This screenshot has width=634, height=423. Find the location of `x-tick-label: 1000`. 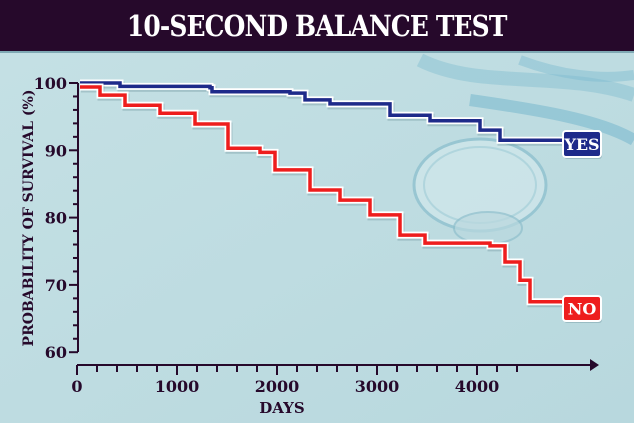

x-tick-label: 1000 is located at coordinates (177, 386).